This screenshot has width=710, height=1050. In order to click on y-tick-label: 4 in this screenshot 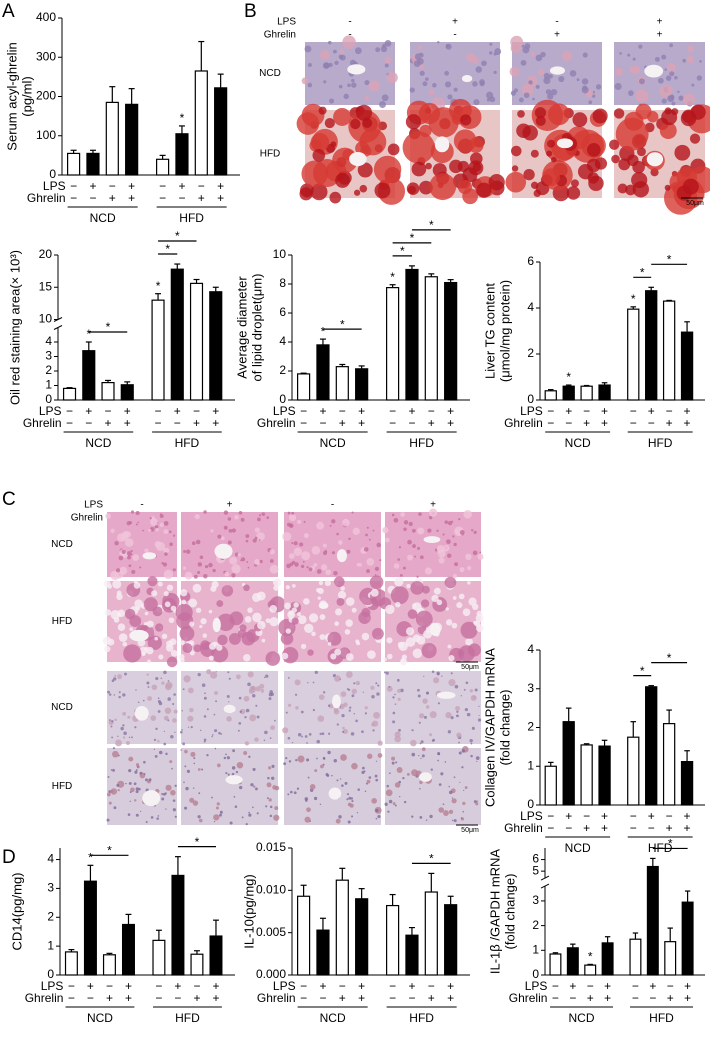, I will do `click(530, 307)`.